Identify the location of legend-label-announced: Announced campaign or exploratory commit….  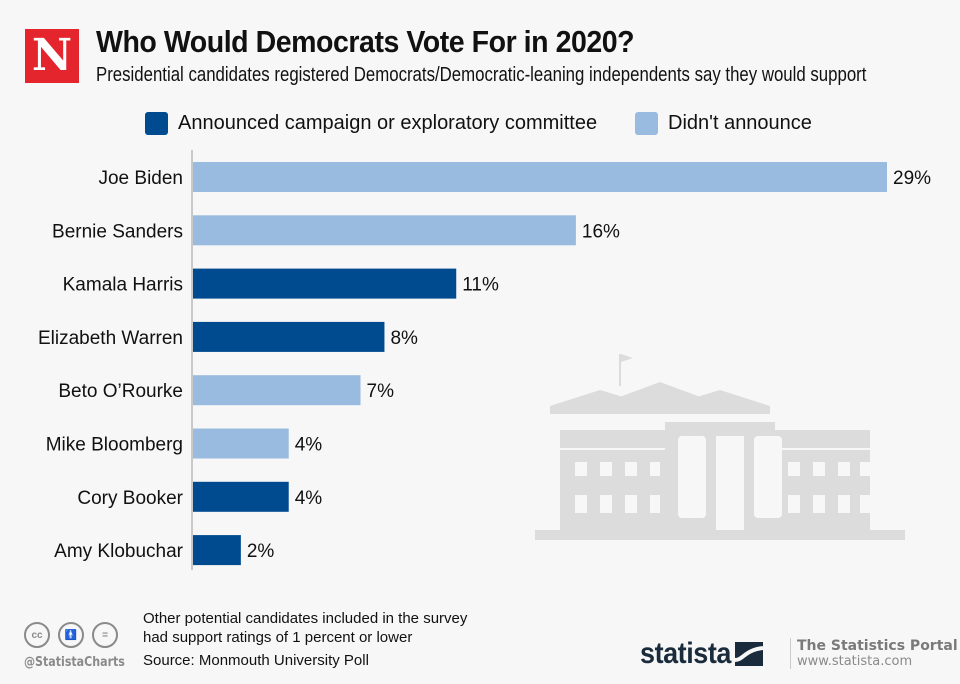
(388, 123).